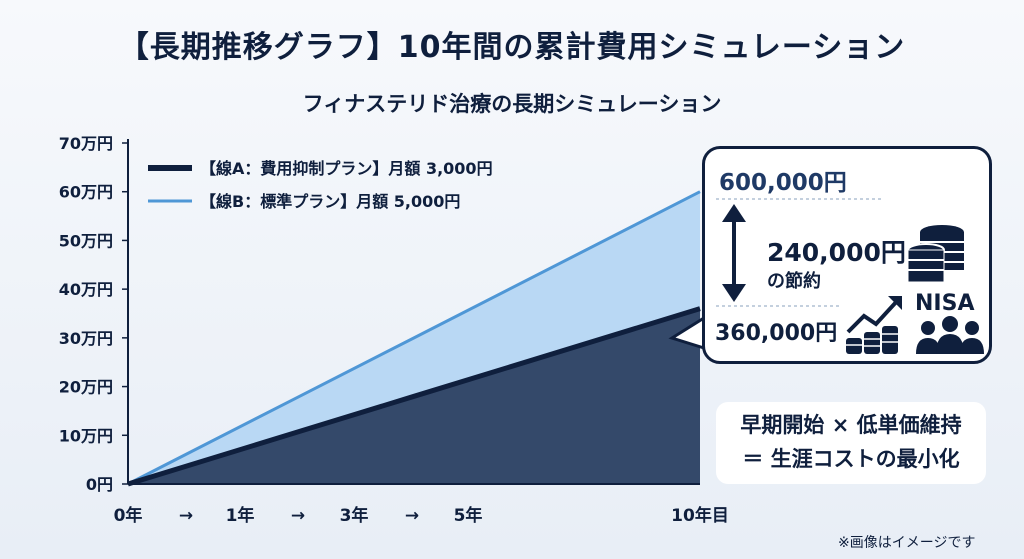 The height and width of the screenshot is (559, 1024). What do you see at coordinates (945, 303) in the screenshot?
I see `nisa-label: NISA` at bounding box center [945, 303].